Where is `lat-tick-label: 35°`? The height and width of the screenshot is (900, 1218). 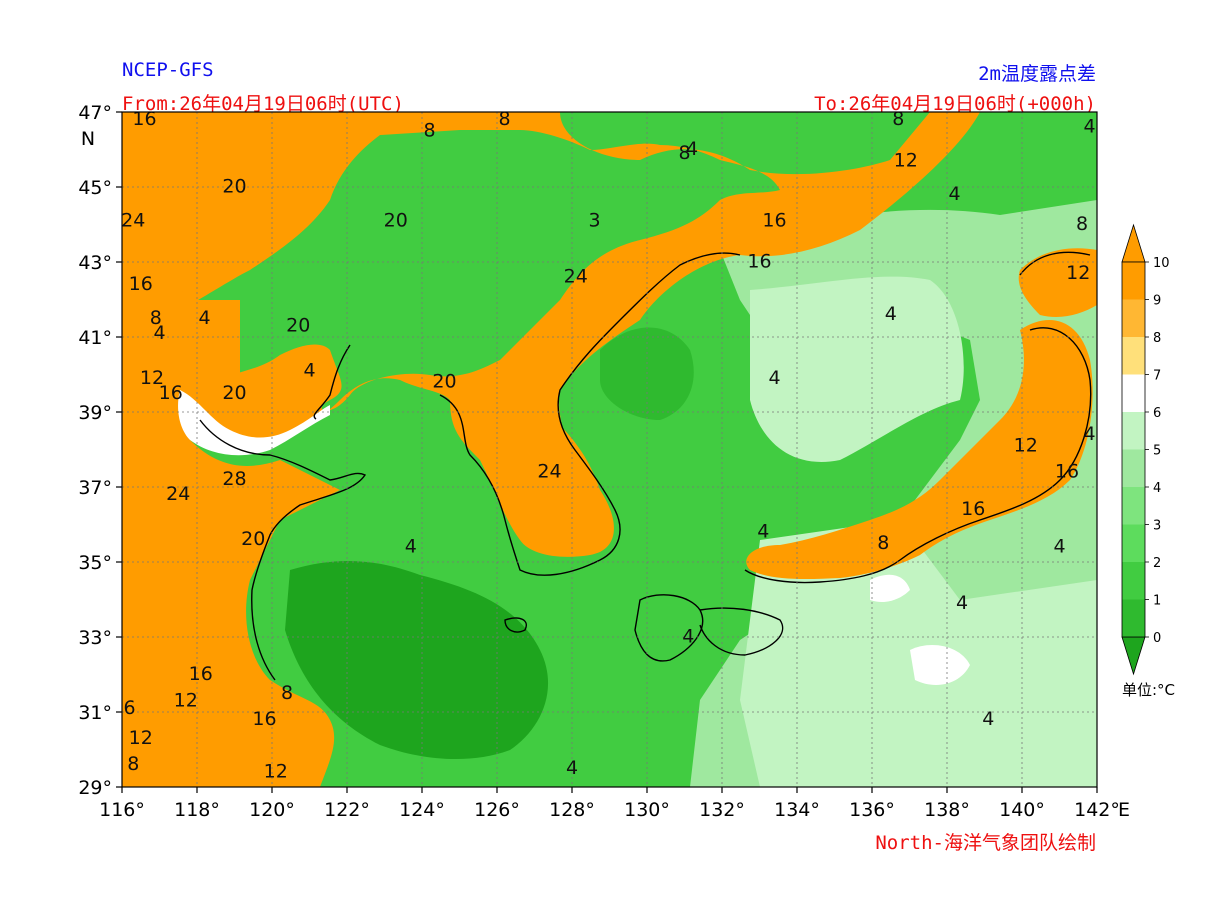
lat-tick-label: 35° is located at coordinates (95, 563).